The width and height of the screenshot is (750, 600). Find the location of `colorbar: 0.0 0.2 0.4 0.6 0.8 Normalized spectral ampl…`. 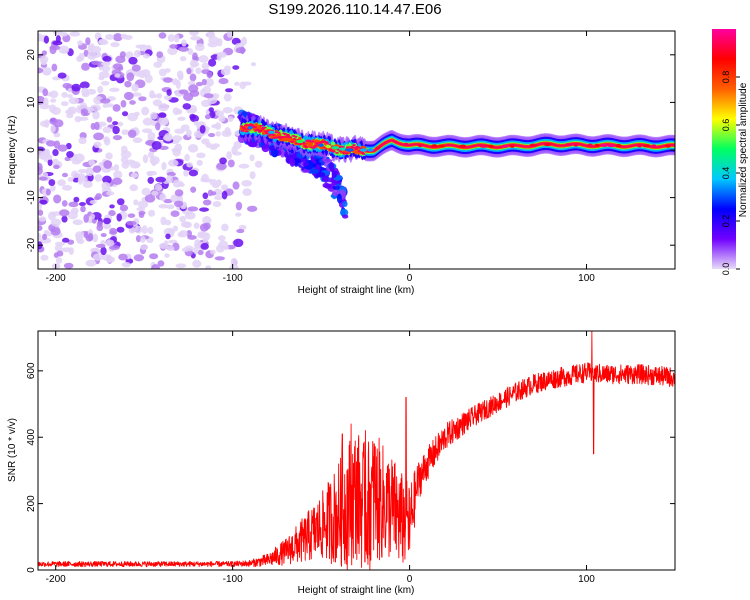

colorbar: 0.0 0.2 0.4 0.6 0.8 Normalized spectral ampl… is located at coordinates (730, 152).